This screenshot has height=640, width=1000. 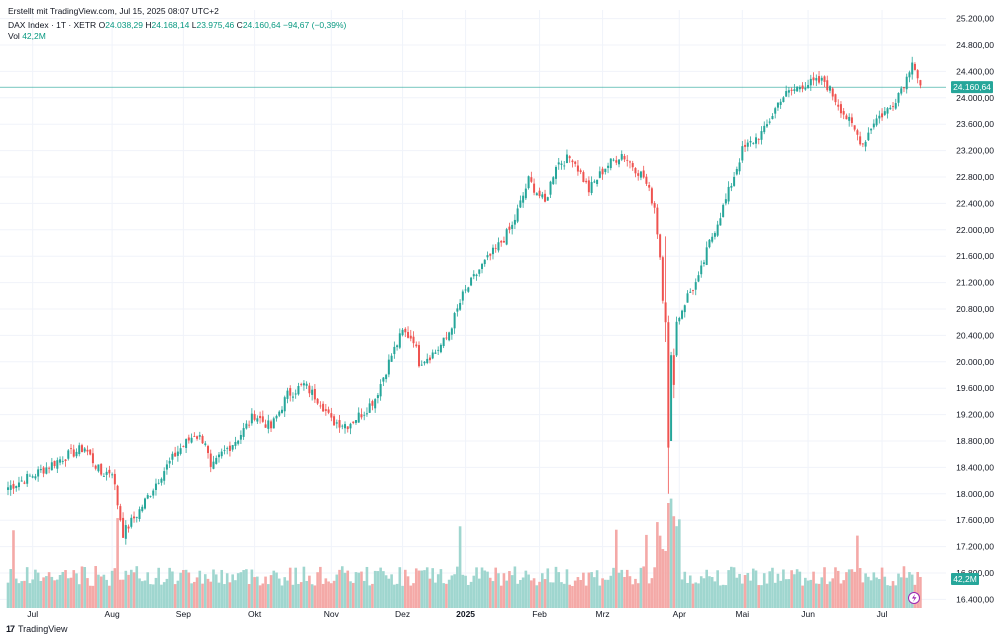 What do you see at coordinates (457, 614) in the screenshot?
I see `time-axis: Jul Aug Sep Okt Nov Dez 2025 Feb Mrz Apr Mai Jun Jul` at bounding box center [457, 614].